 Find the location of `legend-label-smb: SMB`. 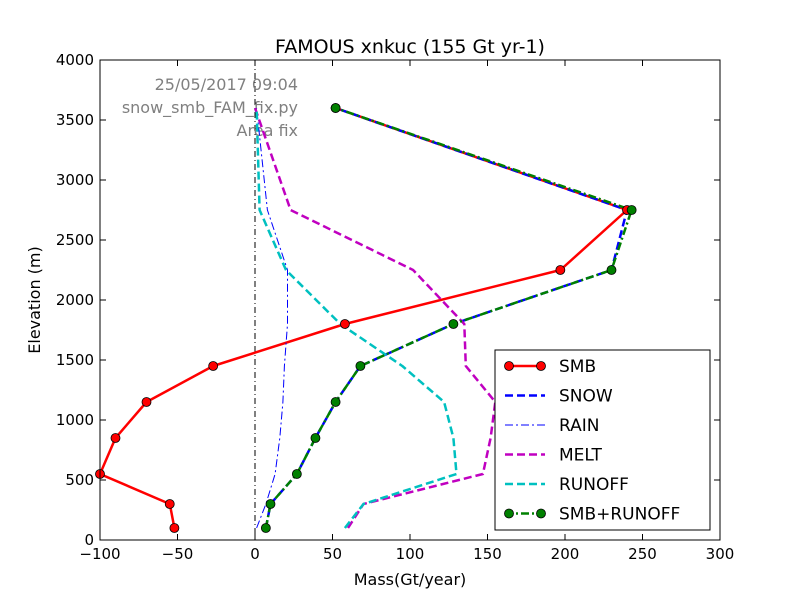

legend-label-smb: SMB is located at coordinates (577, 367).